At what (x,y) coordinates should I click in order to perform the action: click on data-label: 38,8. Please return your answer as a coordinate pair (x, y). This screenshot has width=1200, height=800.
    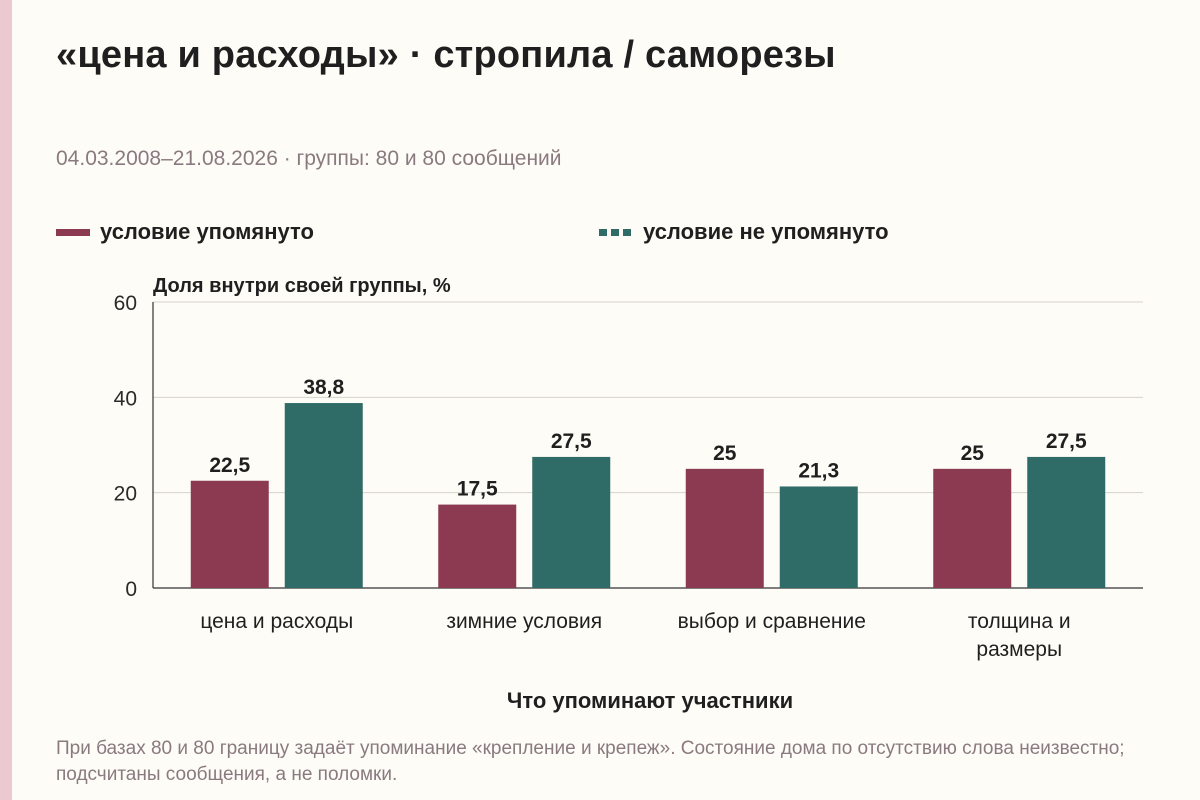
    Looking at the image, I should click on (323, 387).